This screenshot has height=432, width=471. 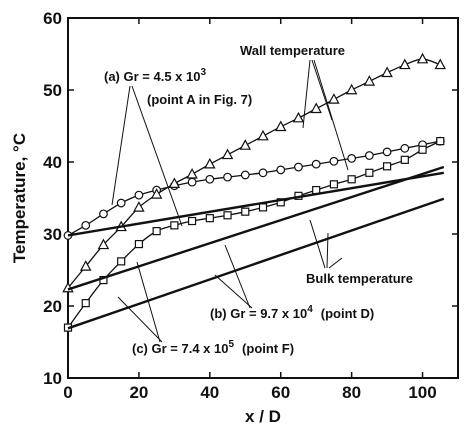 What do you see at coordinates (422, 392) in the screenshot?
I see `x-tick-label: 100` at bounding box center [422, 392].